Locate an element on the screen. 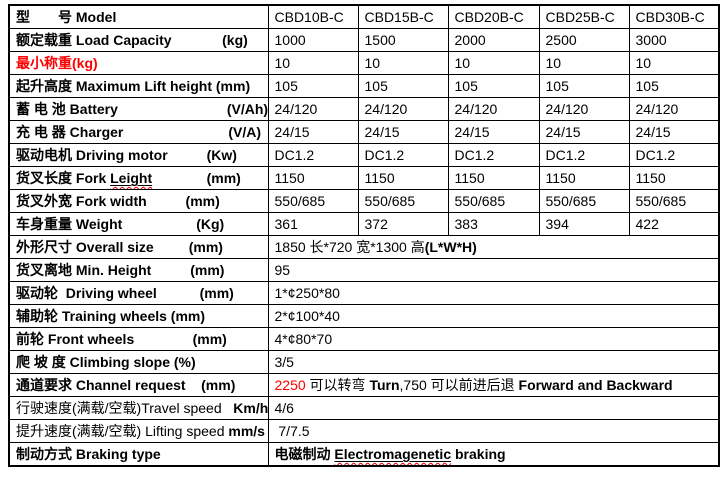  value-fork-width-col1: 550/685 is located at coordinates (313, 201).